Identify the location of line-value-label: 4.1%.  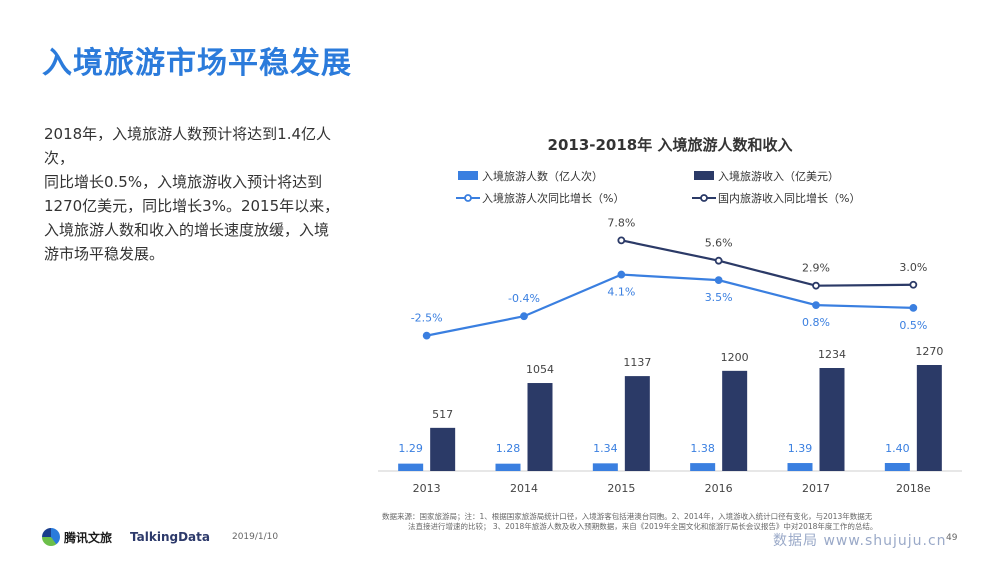
(621, 292).